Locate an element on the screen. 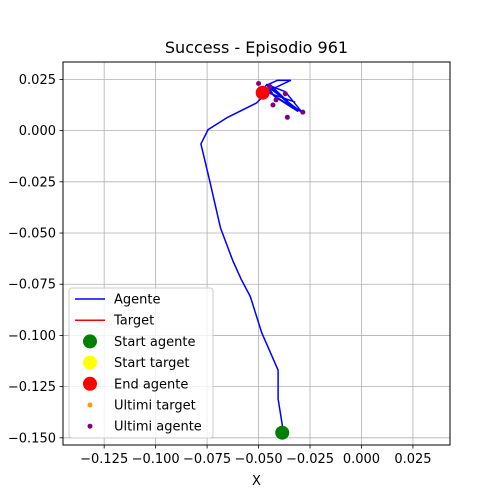 This screenshot has width=500, height=500. start-agente-point is located at coordinates (282, 432).